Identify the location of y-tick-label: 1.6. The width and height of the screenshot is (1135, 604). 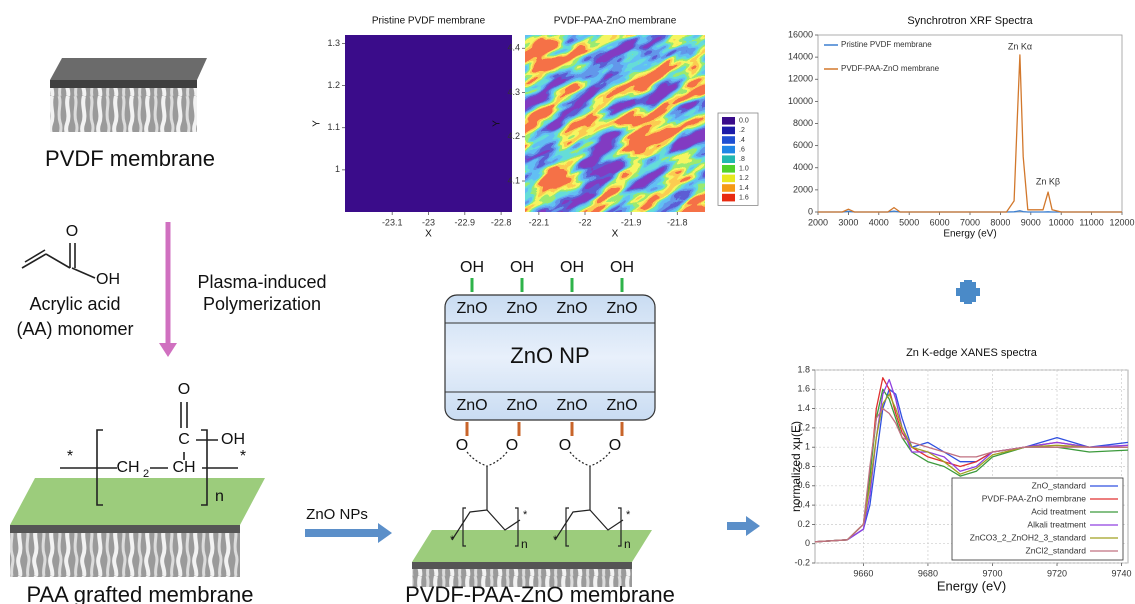
(803, 389).